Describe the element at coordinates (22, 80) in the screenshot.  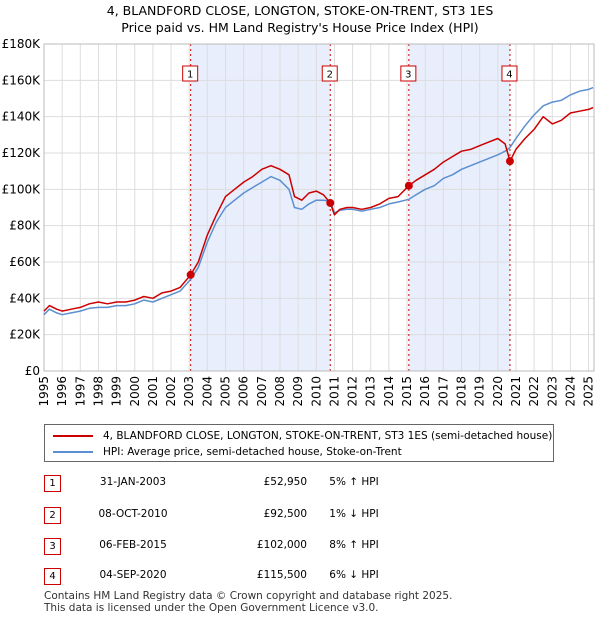
I see `y-tick-label: £160K` at that location.